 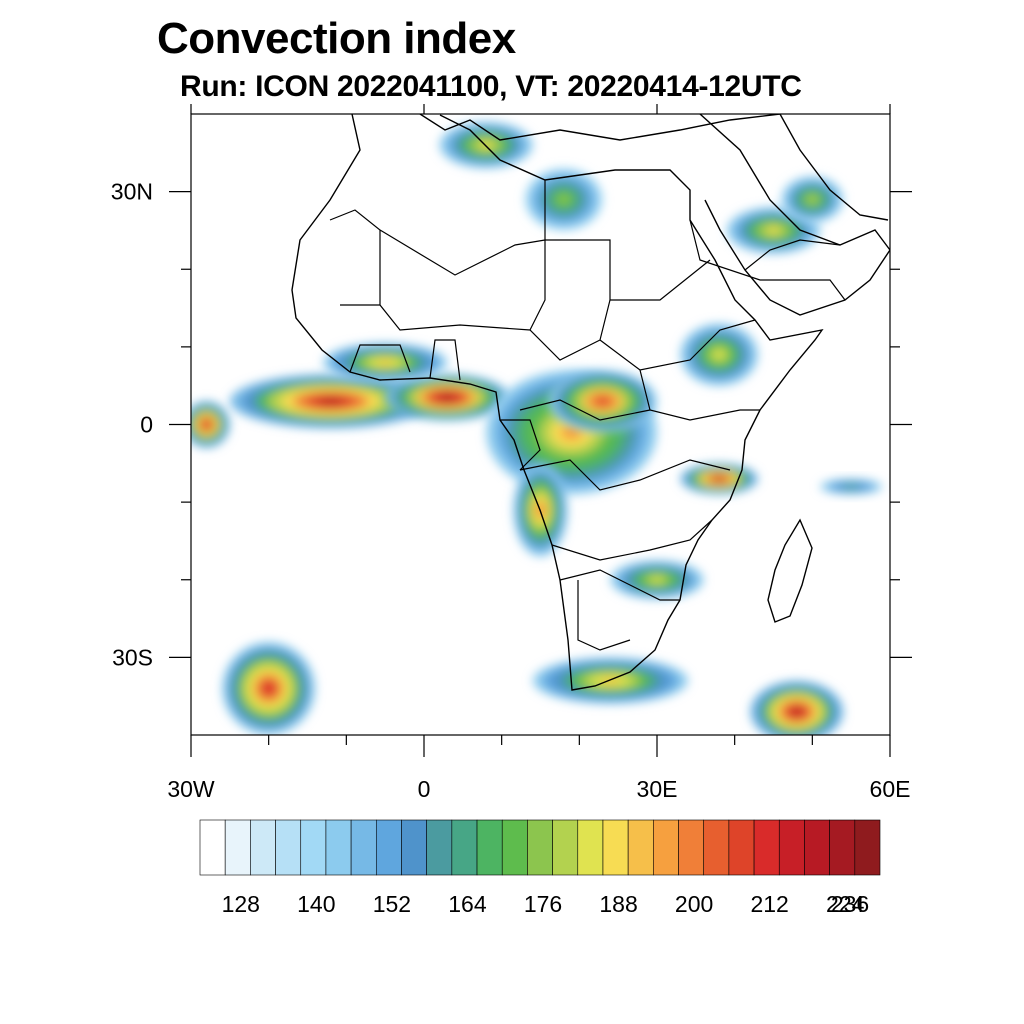 I want to click on colorbar-tick-label: 140, so click(x=316, y=904).